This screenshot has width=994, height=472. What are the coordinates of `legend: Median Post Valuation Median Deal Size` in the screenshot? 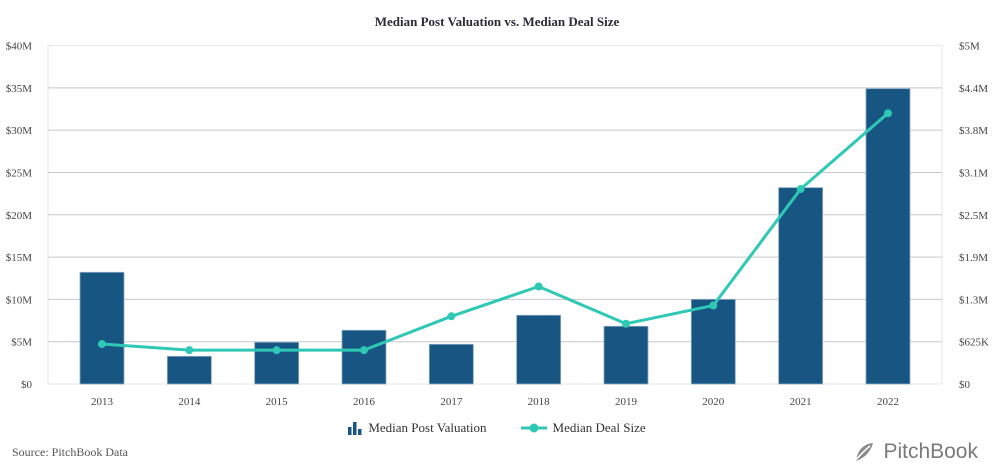 It's located at (497, 428).